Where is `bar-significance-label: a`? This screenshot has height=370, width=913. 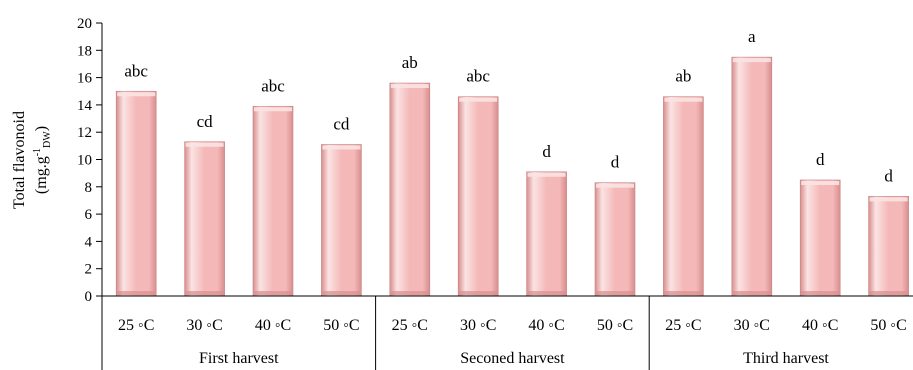 bar-significance-label: a is located at coordinates (752, 36).